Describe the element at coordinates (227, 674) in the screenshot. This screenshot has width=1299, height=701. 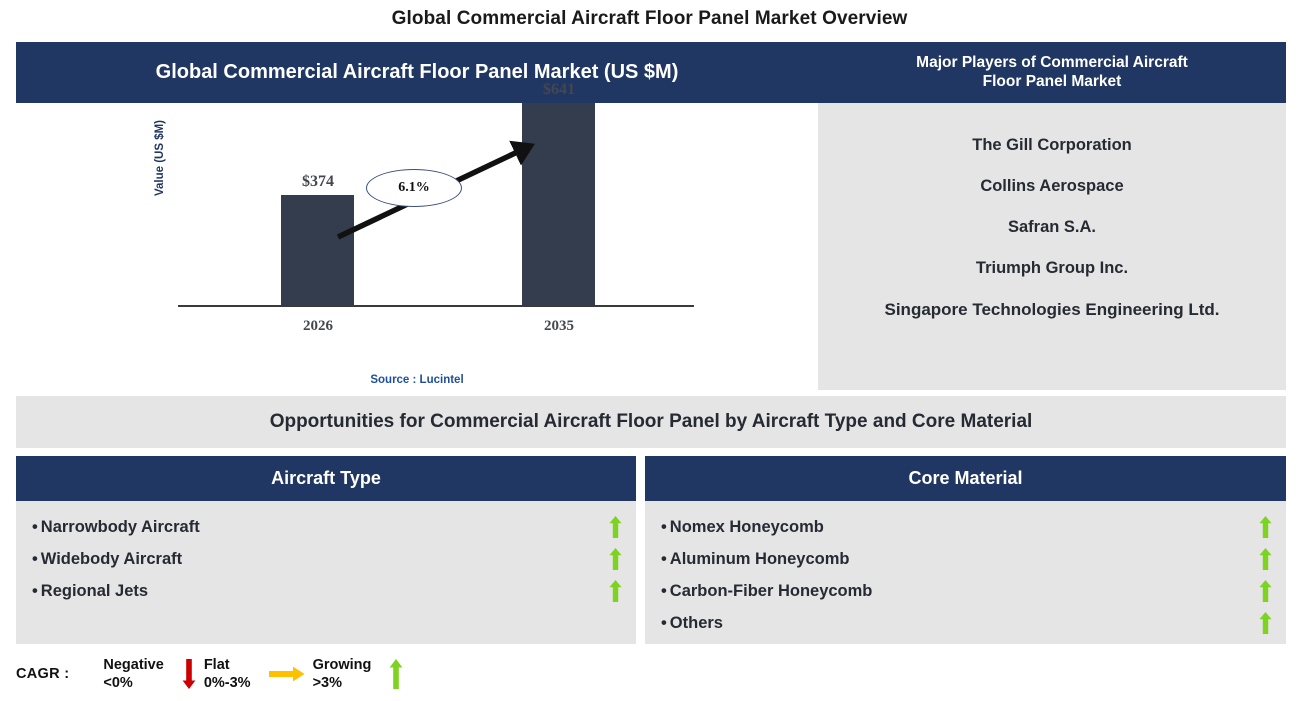
I see `legend-entry-flat: Flat 0%-3%` at that location.